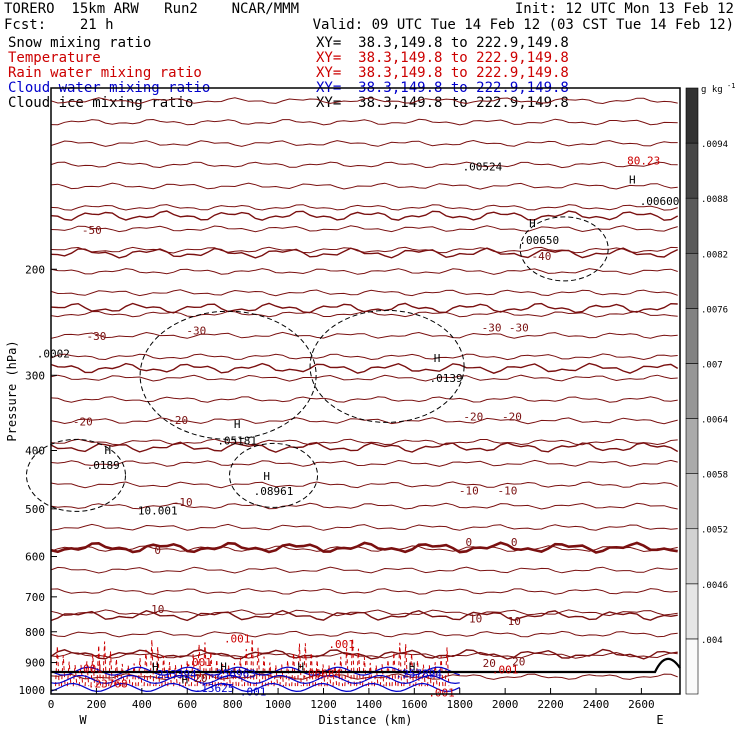  I want to click on x-tick-label: 0, so click(51, 704).